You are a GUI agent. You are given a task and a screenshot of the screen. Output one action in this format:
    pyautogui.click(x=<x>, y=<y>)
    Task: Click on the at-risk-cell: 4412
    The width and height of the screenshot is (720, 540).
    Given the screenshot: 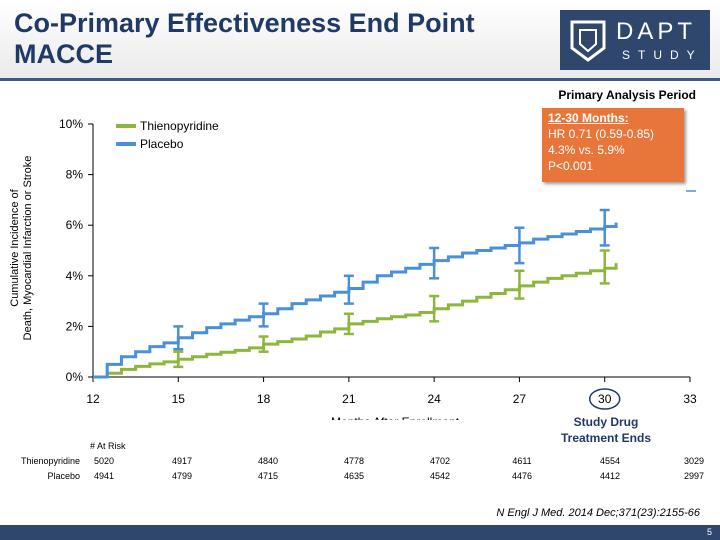 What is the action you would take?
    pyautogui.click(x=610, y=476)
    